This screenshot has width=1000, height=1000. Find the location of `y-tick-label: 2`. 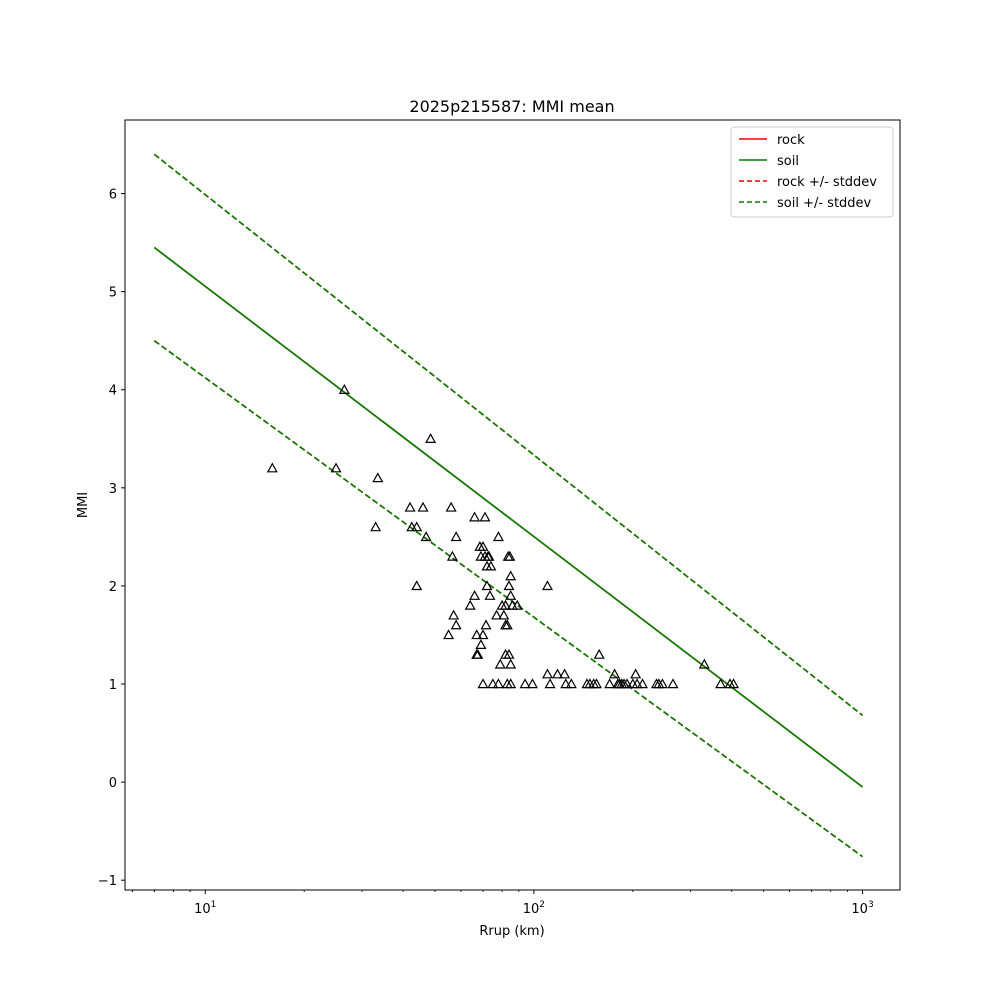

y-tick-label: 2 is located at coordinates (113, 587).